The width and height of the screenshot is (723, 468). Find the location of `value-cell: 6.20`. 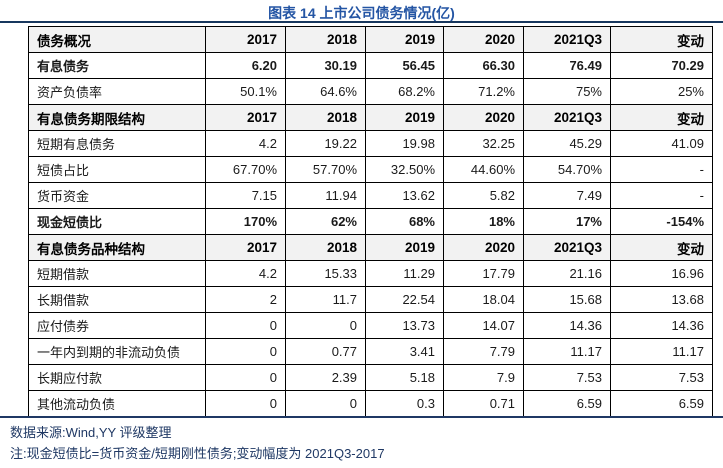

value-cell: 6.20 is located at coordinates (245, 65).